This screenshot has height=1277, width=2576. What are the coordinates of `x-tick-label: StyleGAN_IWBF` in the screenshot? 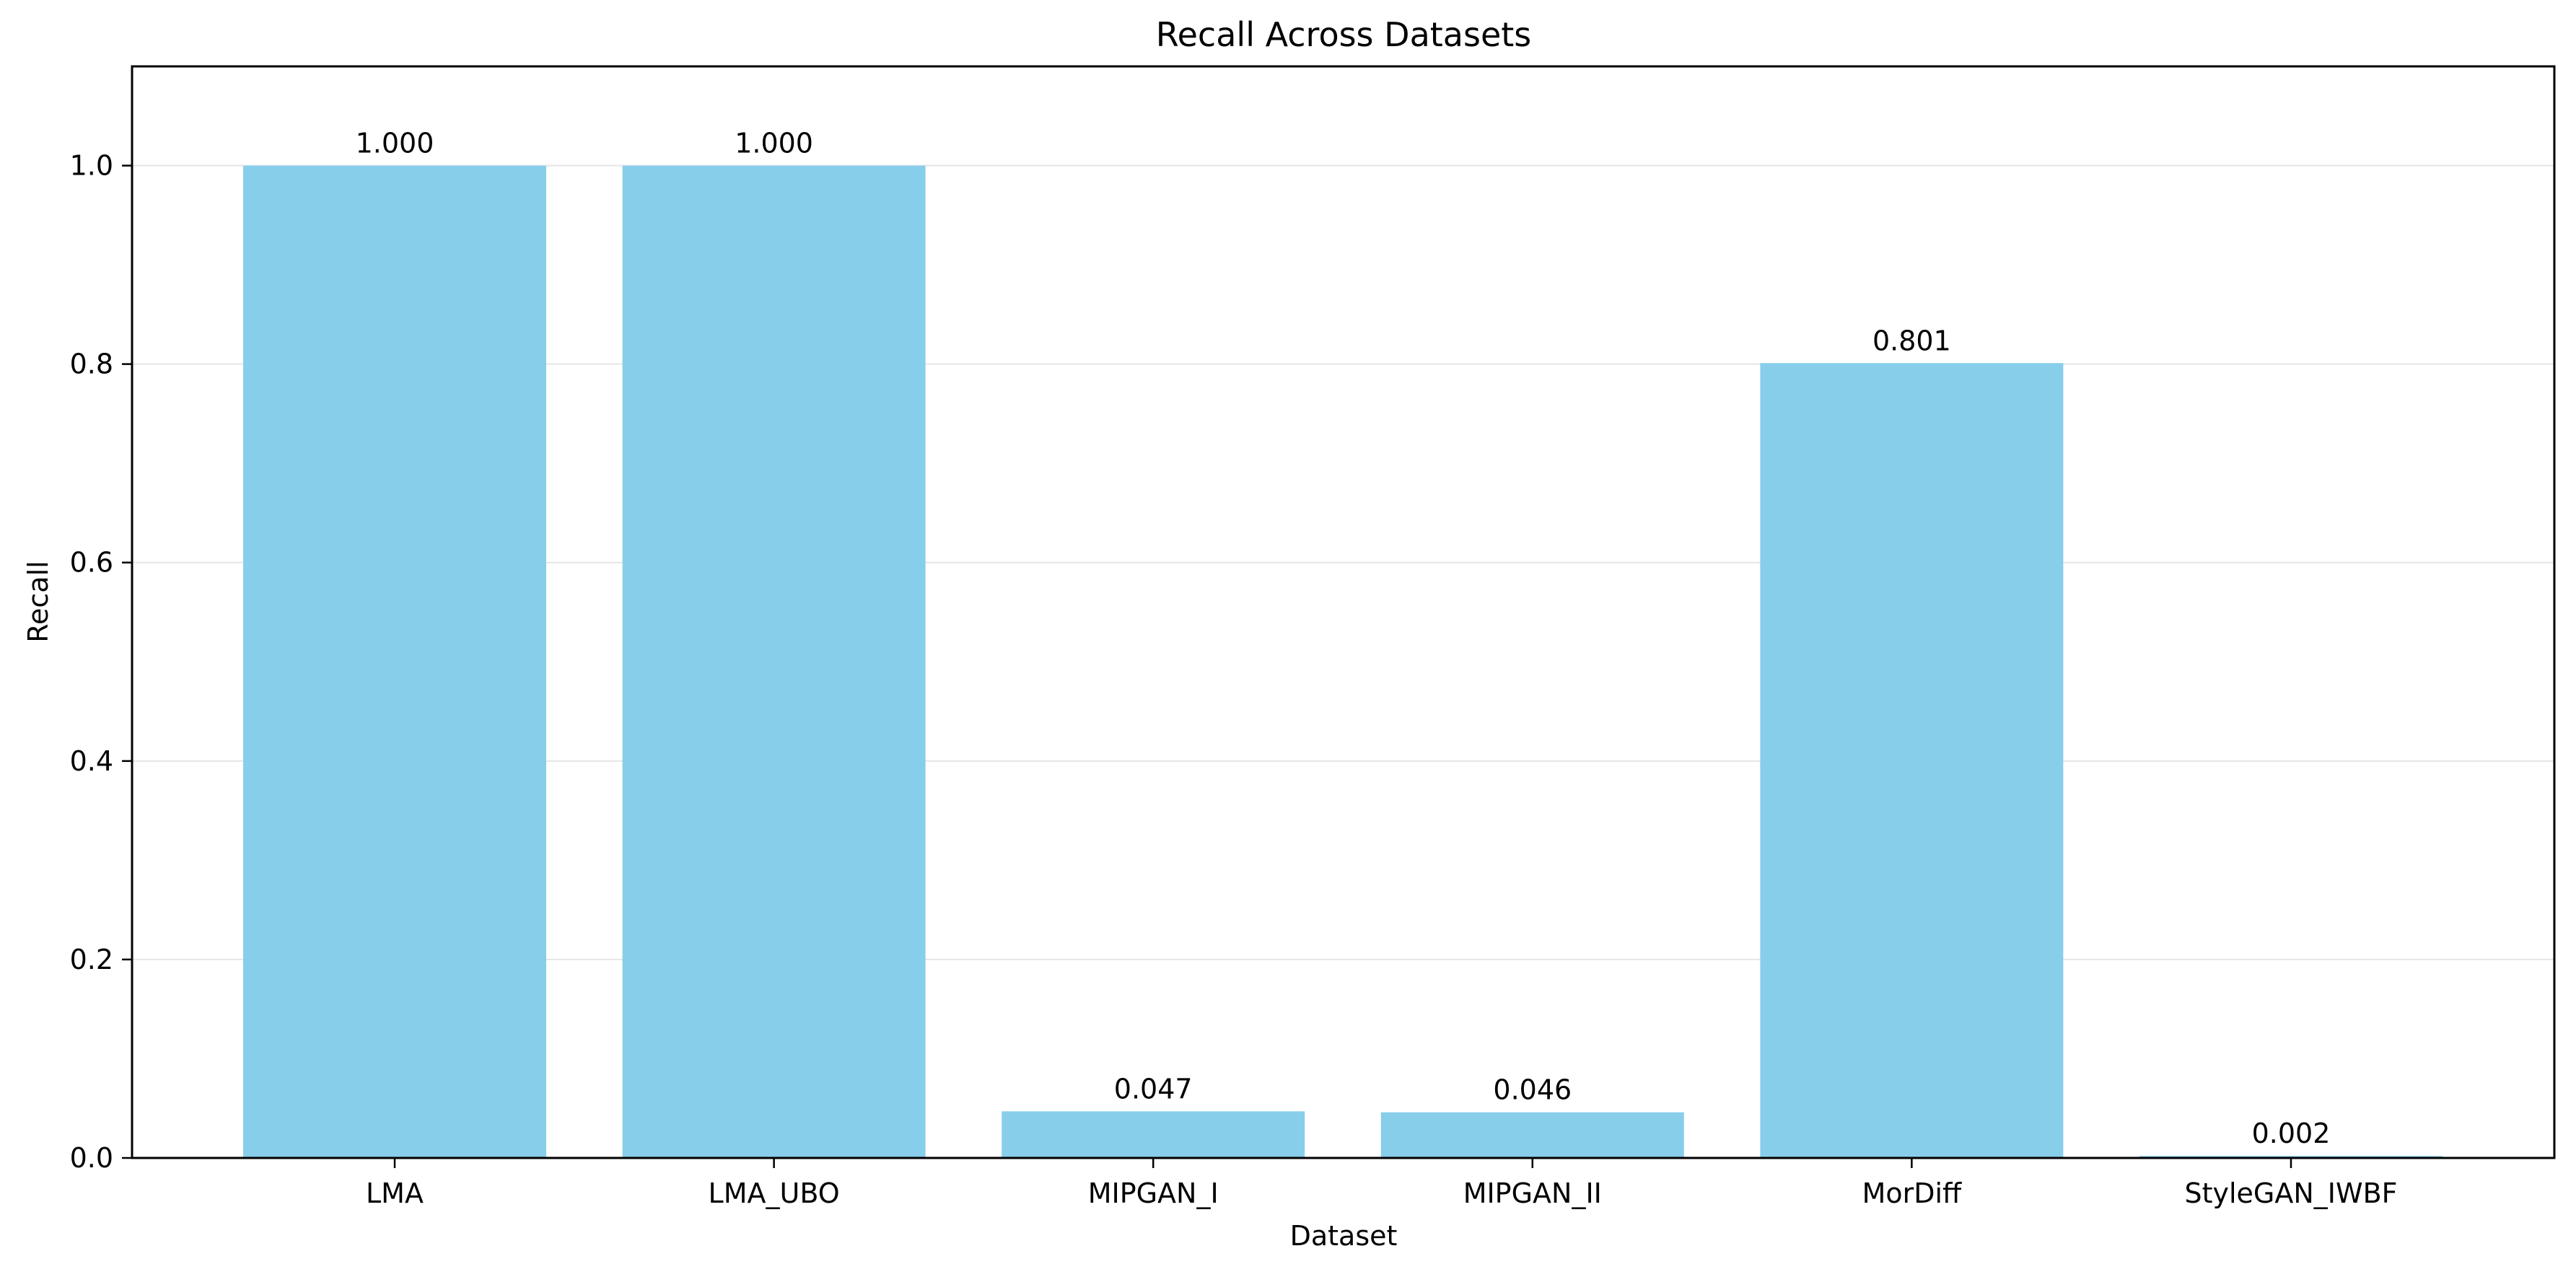 It's located at (2290, 1193).